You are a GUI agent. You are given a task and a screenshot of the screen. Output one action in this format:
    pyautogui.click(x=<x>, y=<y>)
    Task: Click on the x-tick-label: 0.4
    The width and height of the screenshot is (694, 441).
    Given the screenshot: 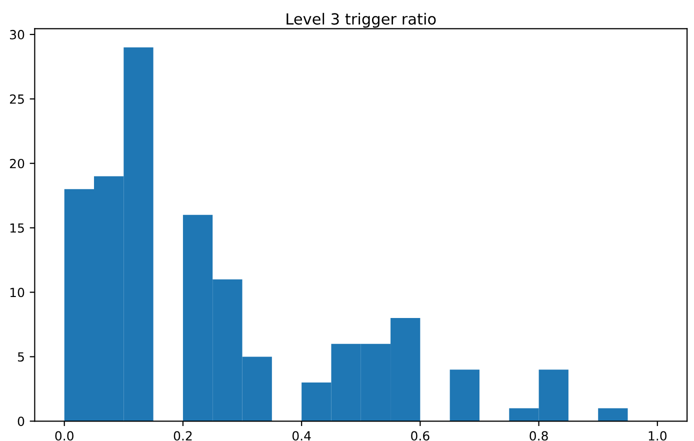 What is the action you would take?
    pyautogui.click(x=301, y=436)
    